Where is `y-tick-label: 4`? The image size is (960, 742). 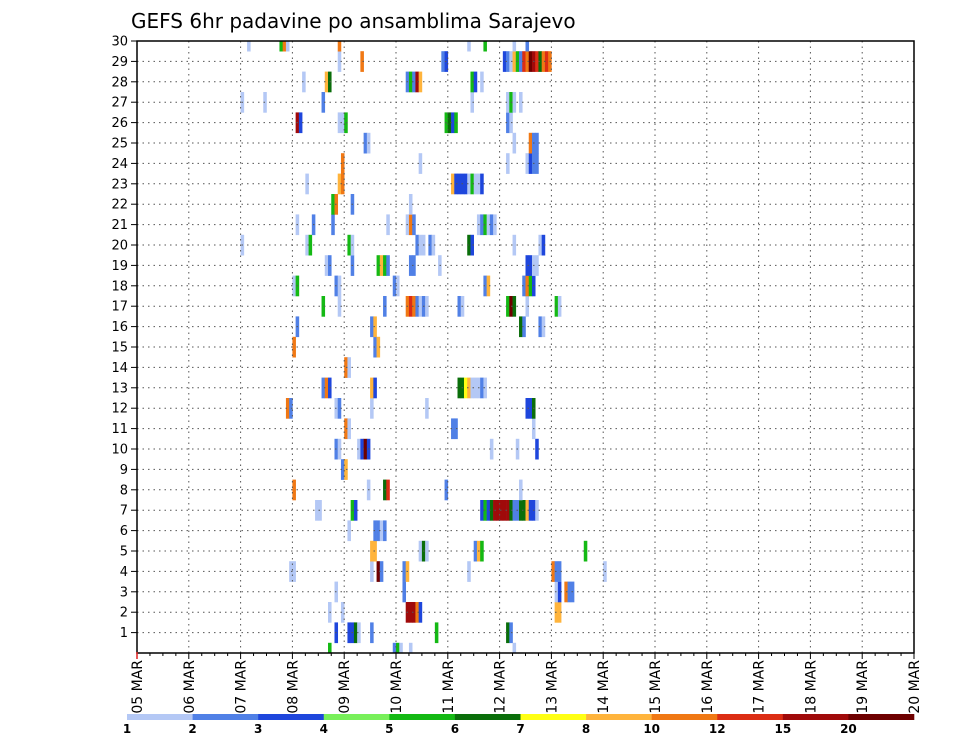
y-tick-label: 4 is located at coordinates (124, 572).